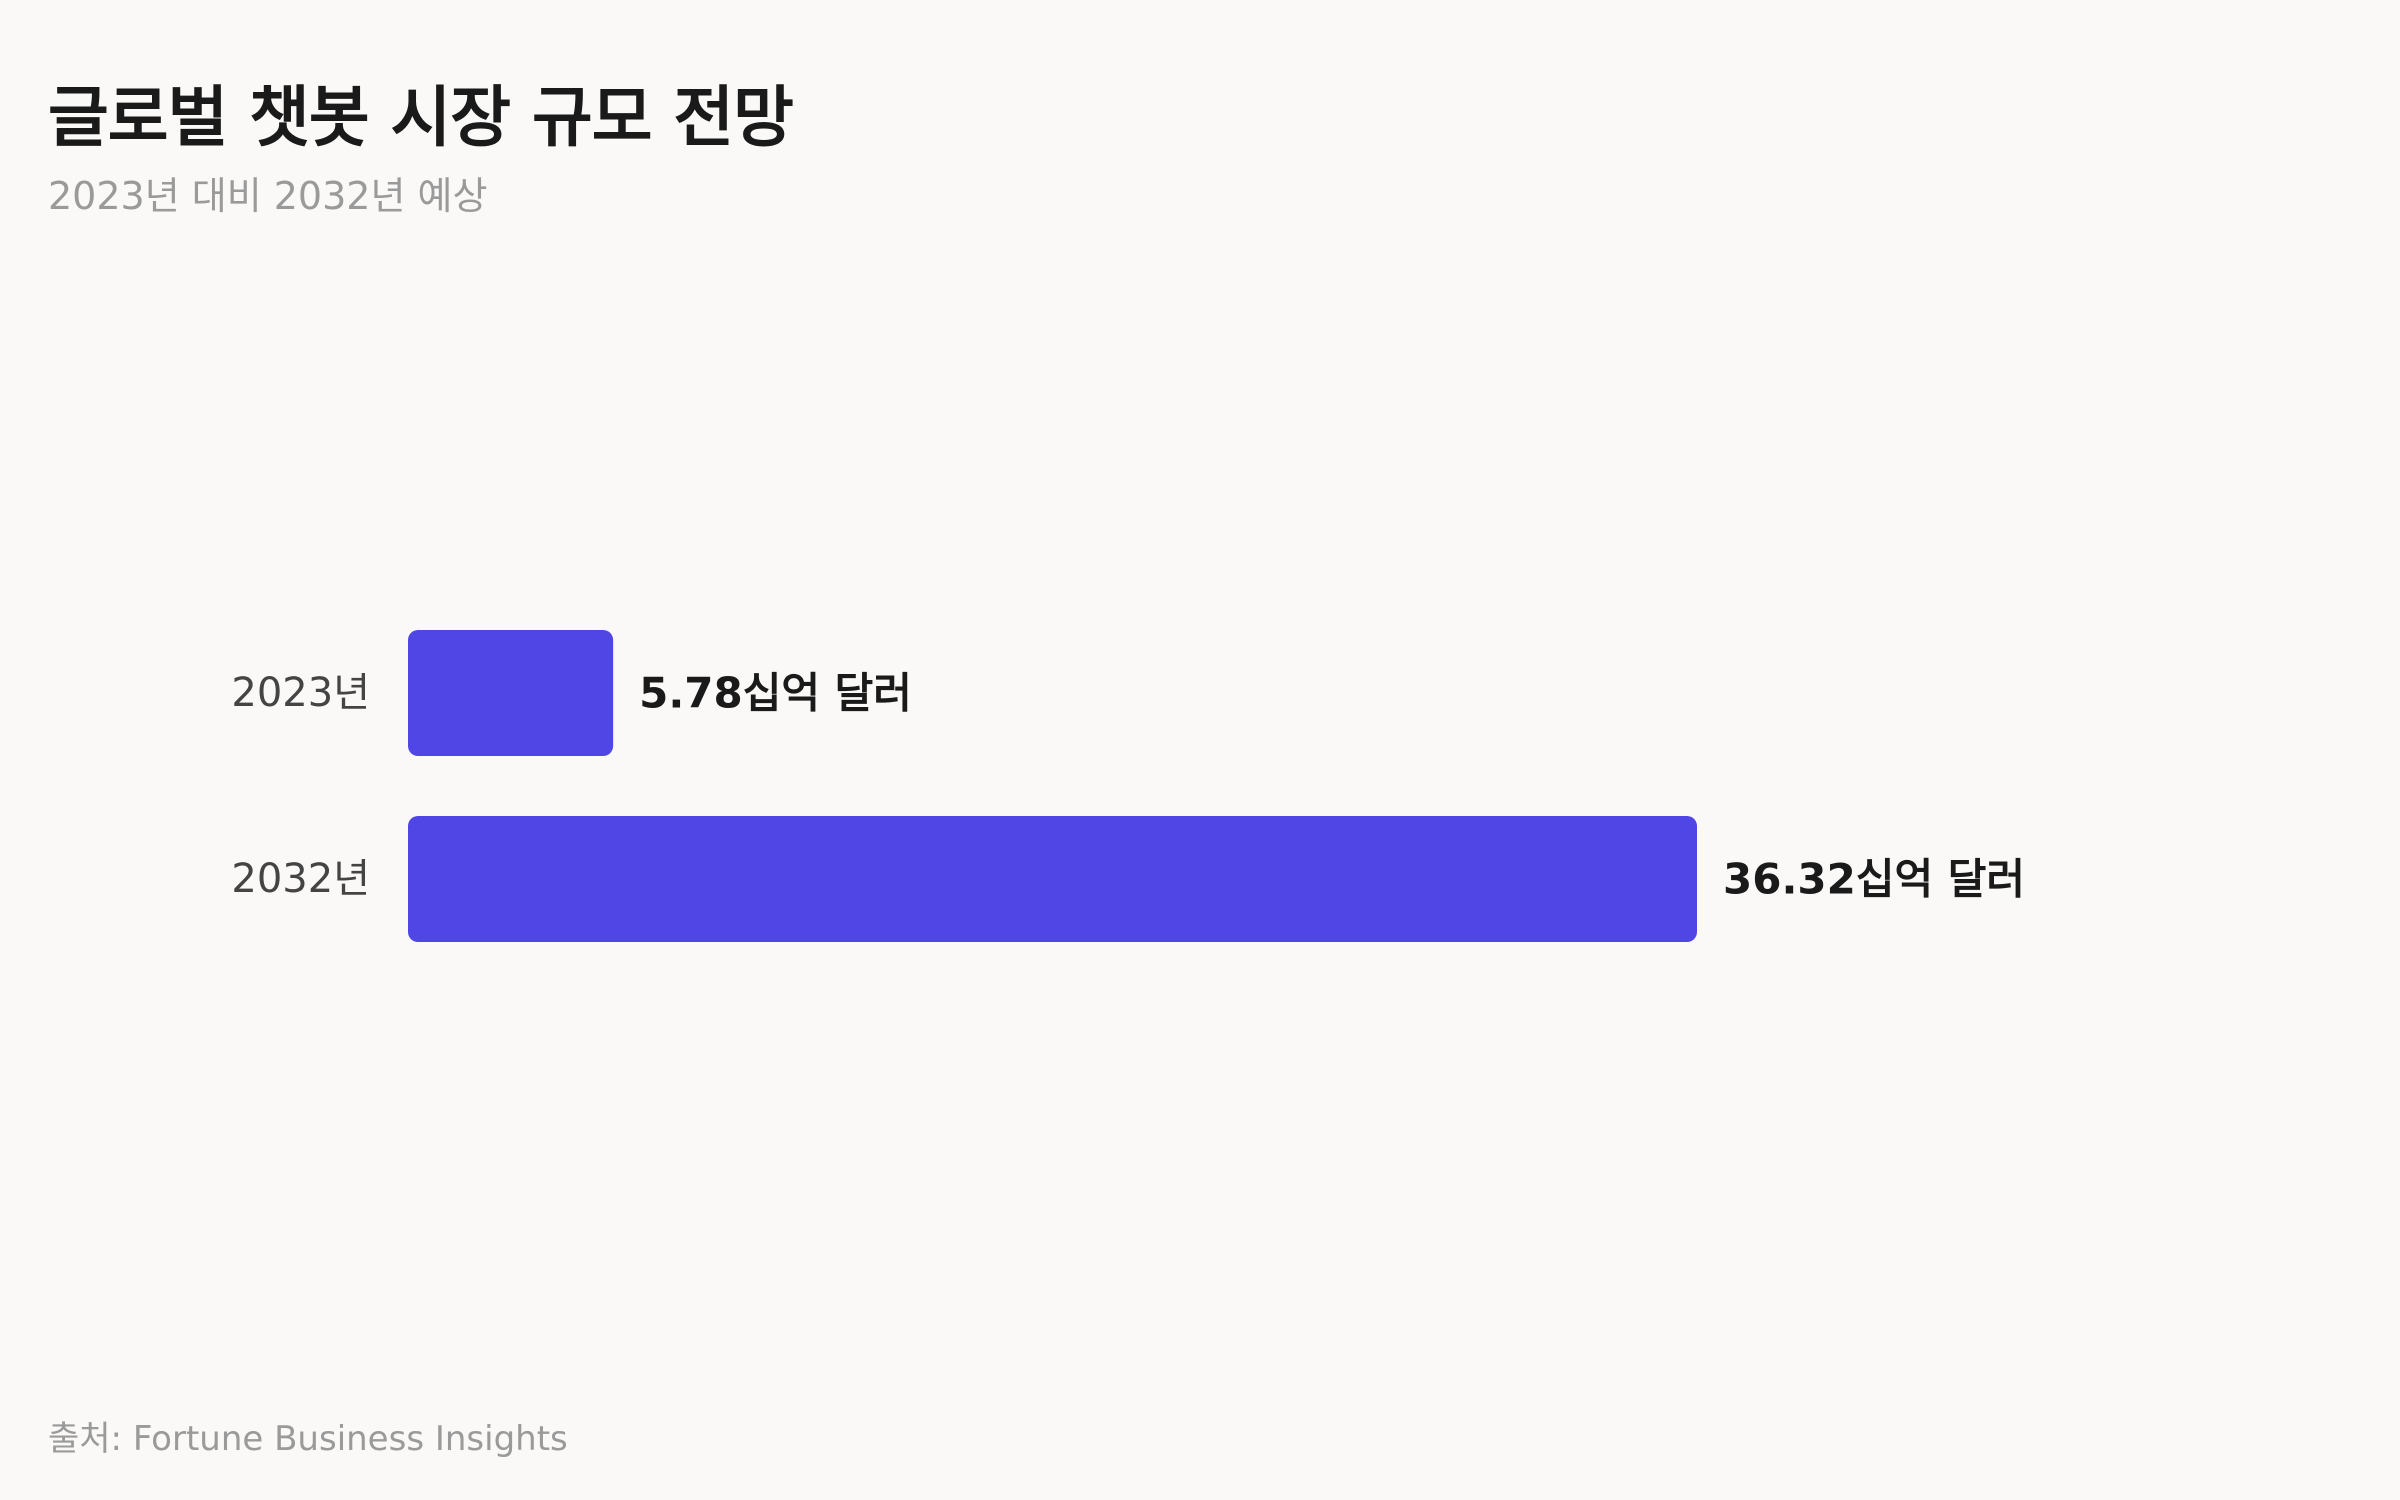 The image size is (2400, 1500). I want to click on category-label: 2032년, so click(300, 879).